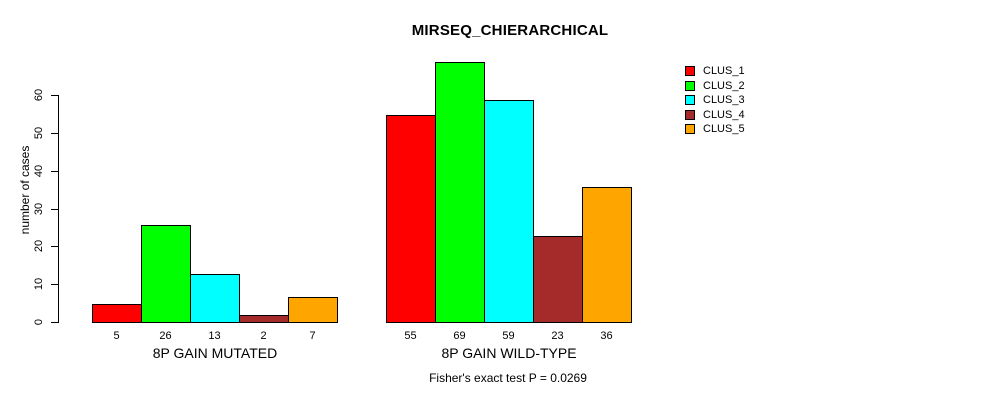 Image resolution: width=990 pixels, height=400 pixels. I want to click on bar-value-label: 13, so click(214, 336).